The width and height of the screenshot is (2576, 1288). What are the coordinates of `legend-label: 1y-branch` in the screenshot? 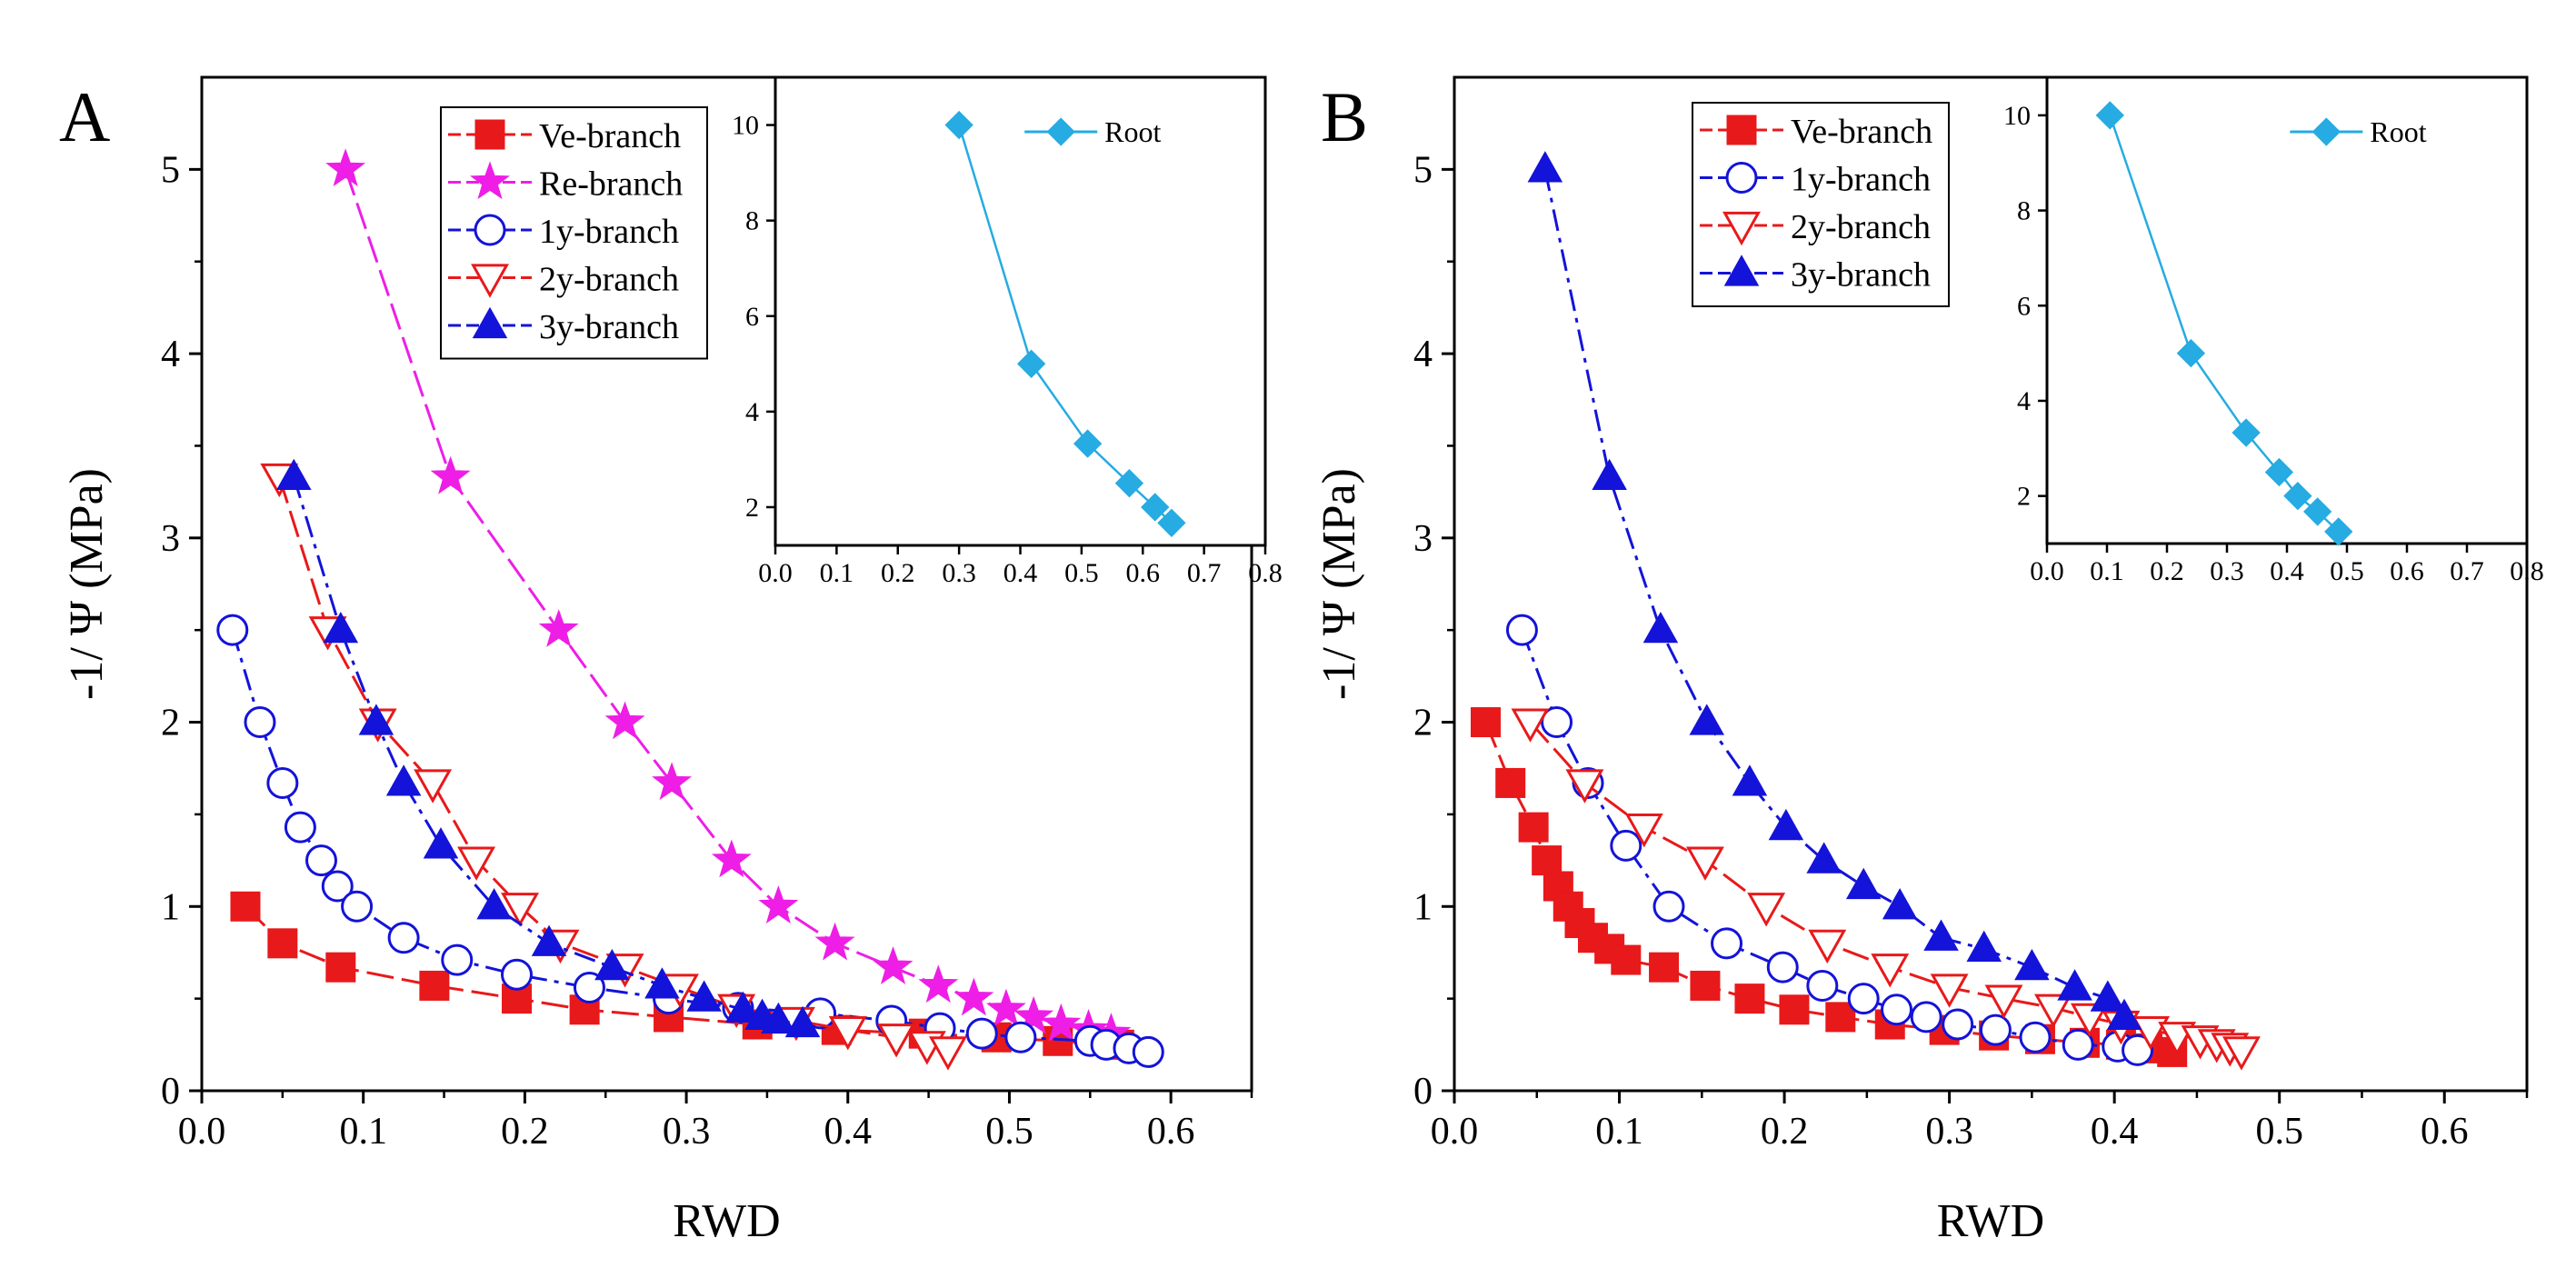 It's located at (609, 232).